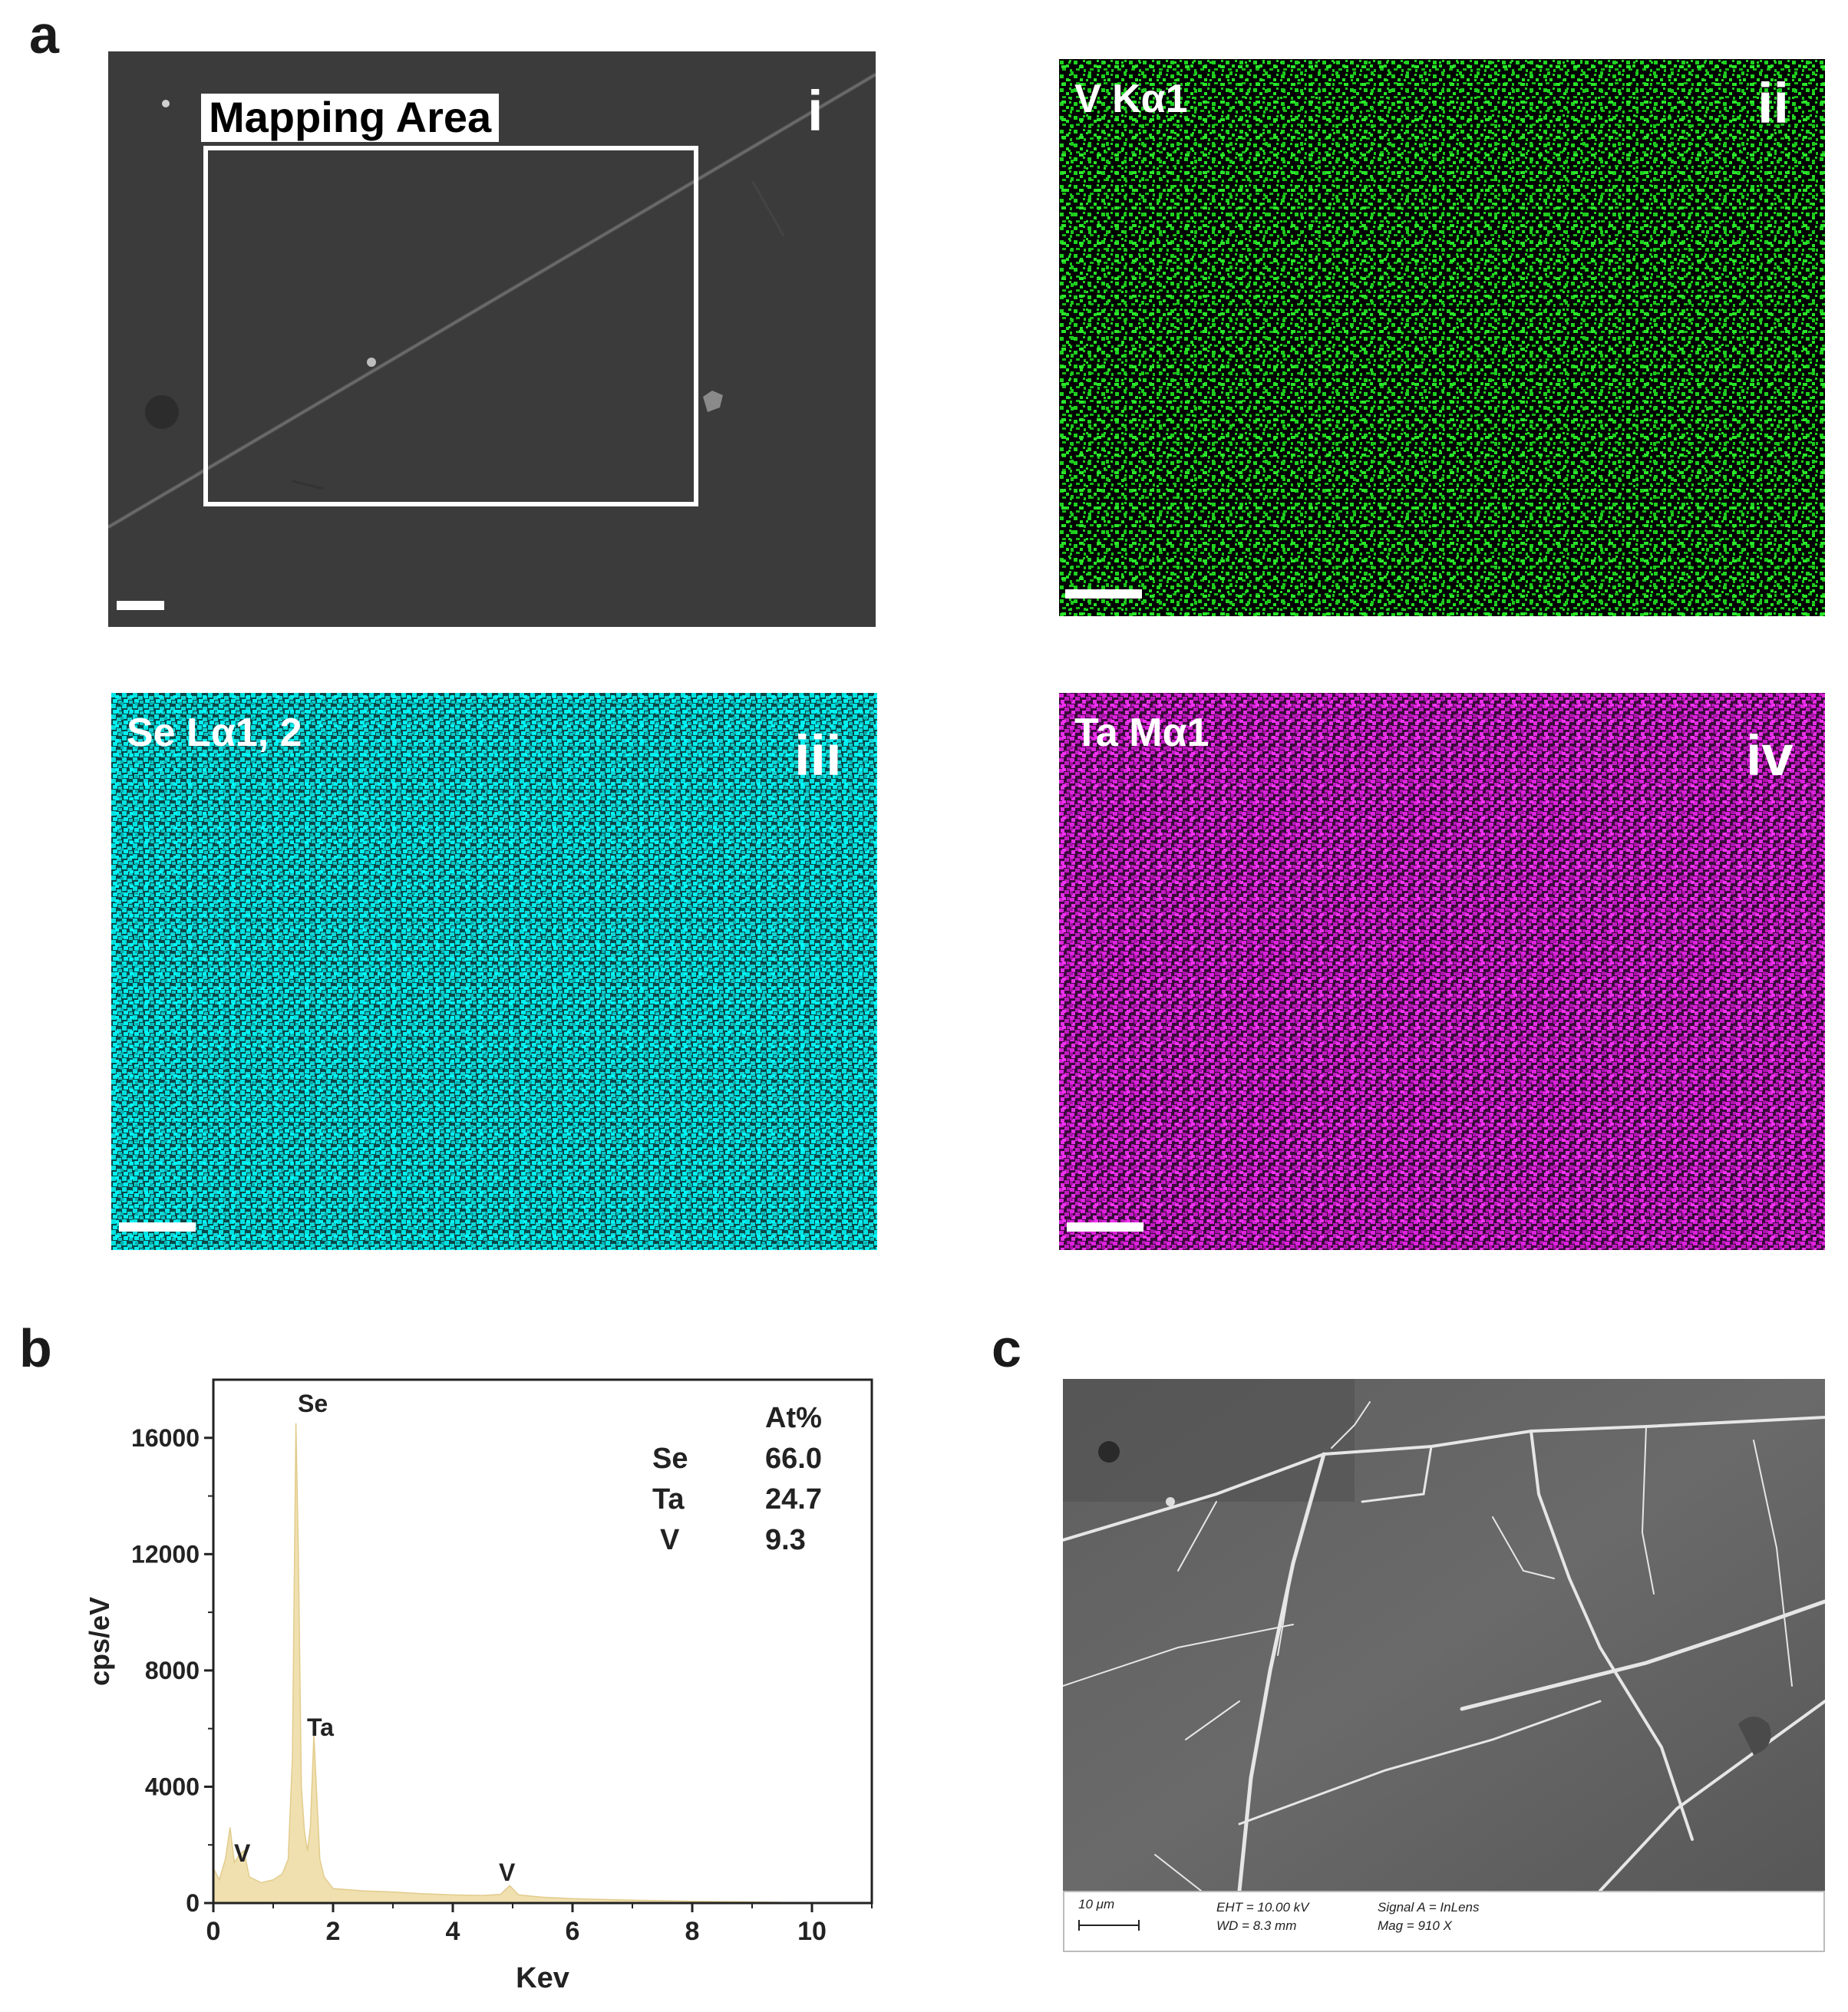 Image resolution: width=1848 pixels, height=2012 pixels. I want to click on at-percent-header: At%, so click(794, 1418).